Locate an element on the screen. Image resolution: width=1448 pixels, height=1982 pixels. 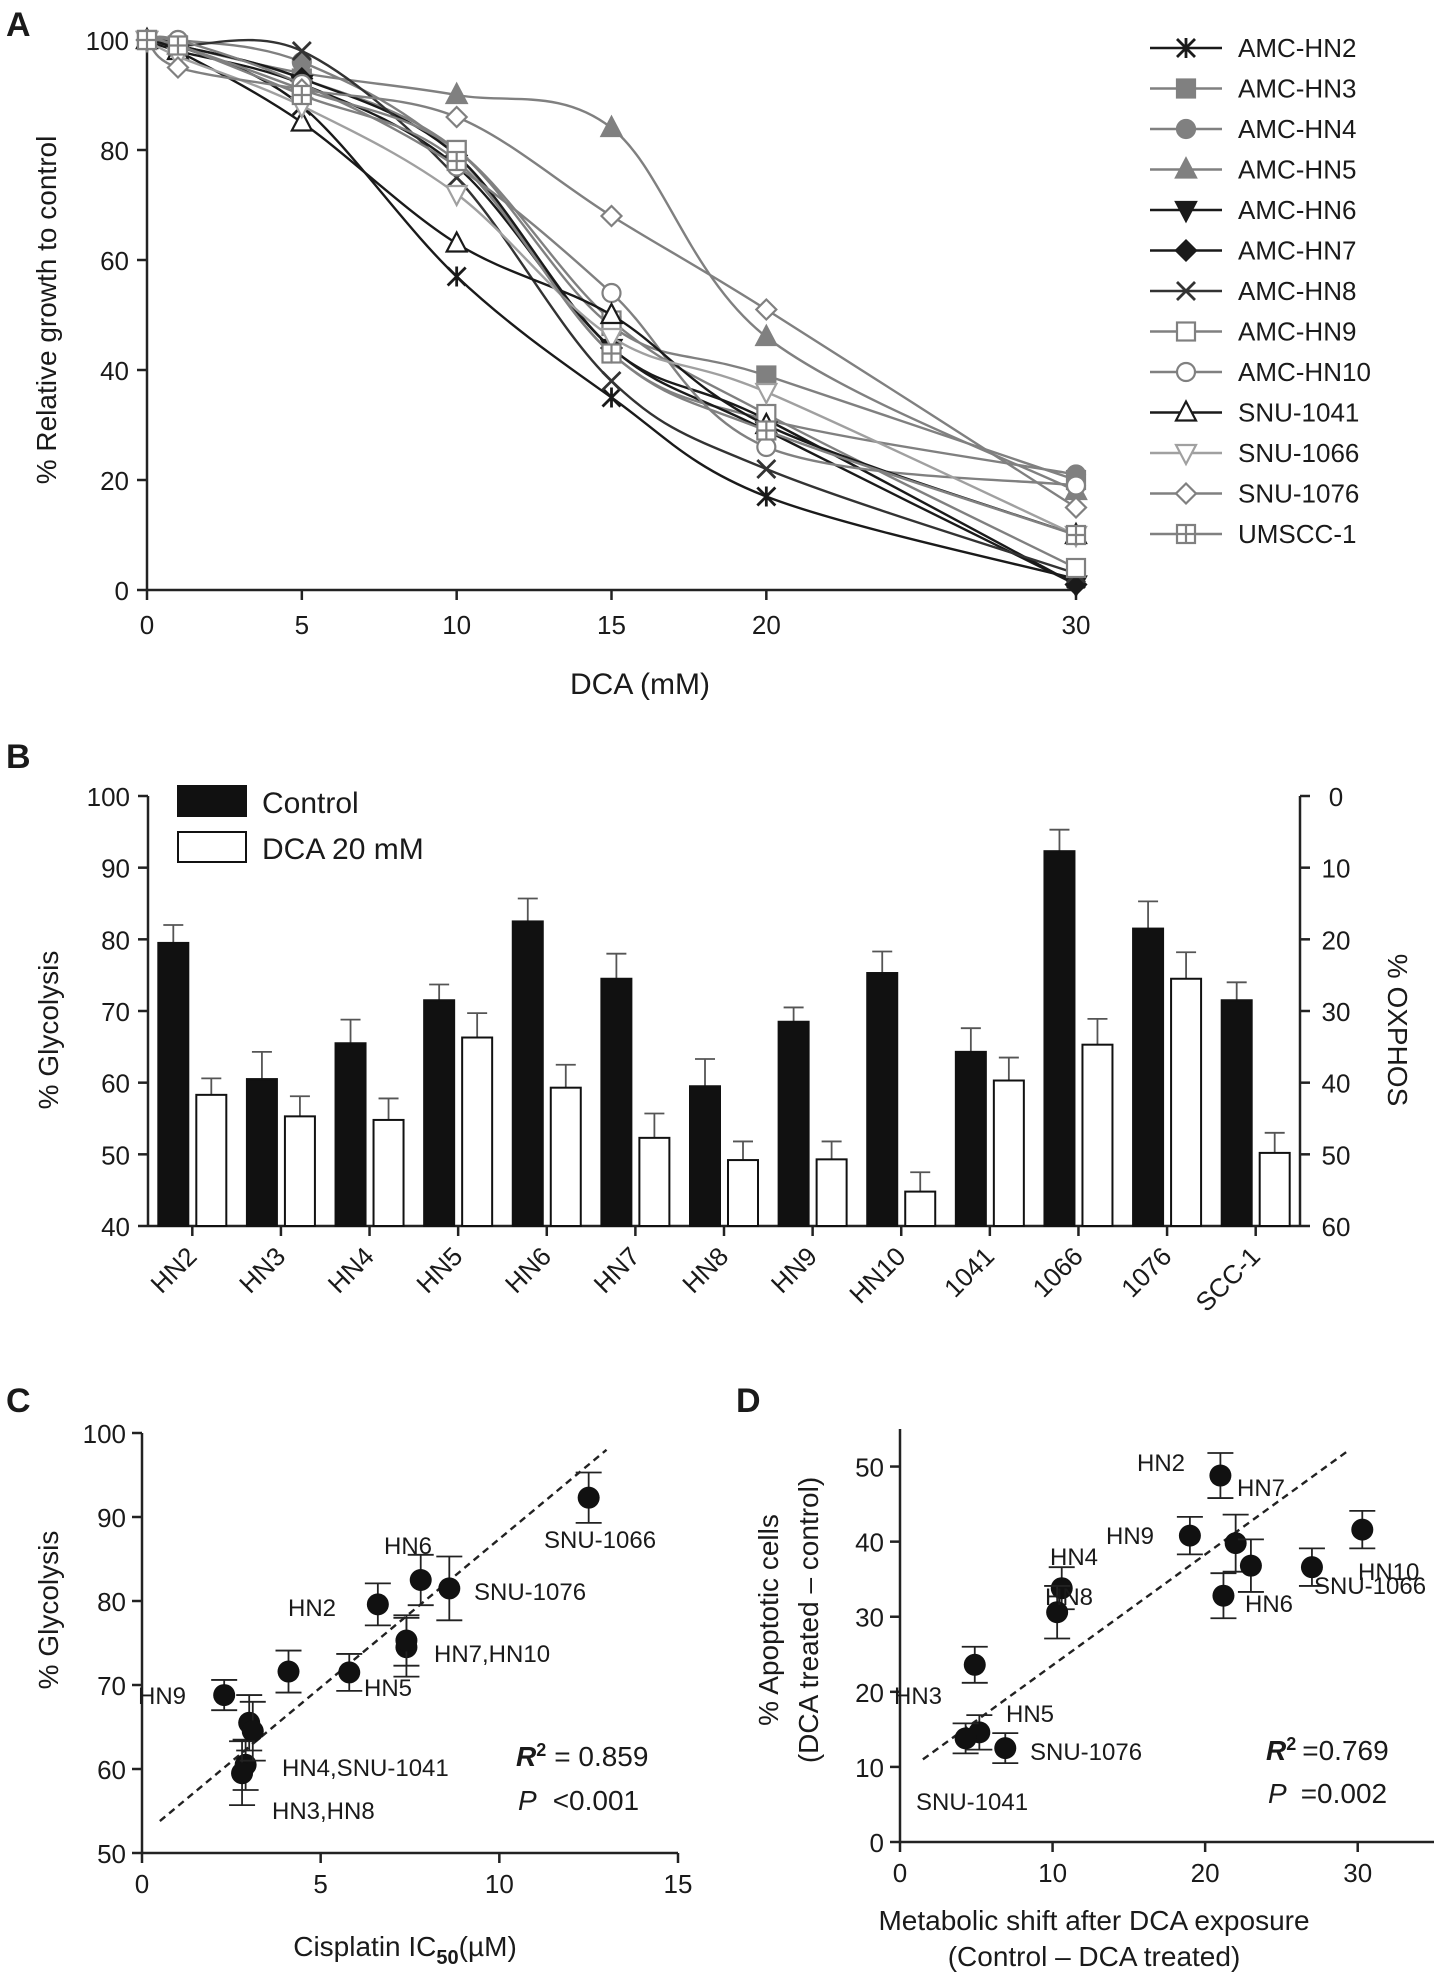
panel-b-y2-tick-label-4: 20 is located at coordinates (1336, 940).